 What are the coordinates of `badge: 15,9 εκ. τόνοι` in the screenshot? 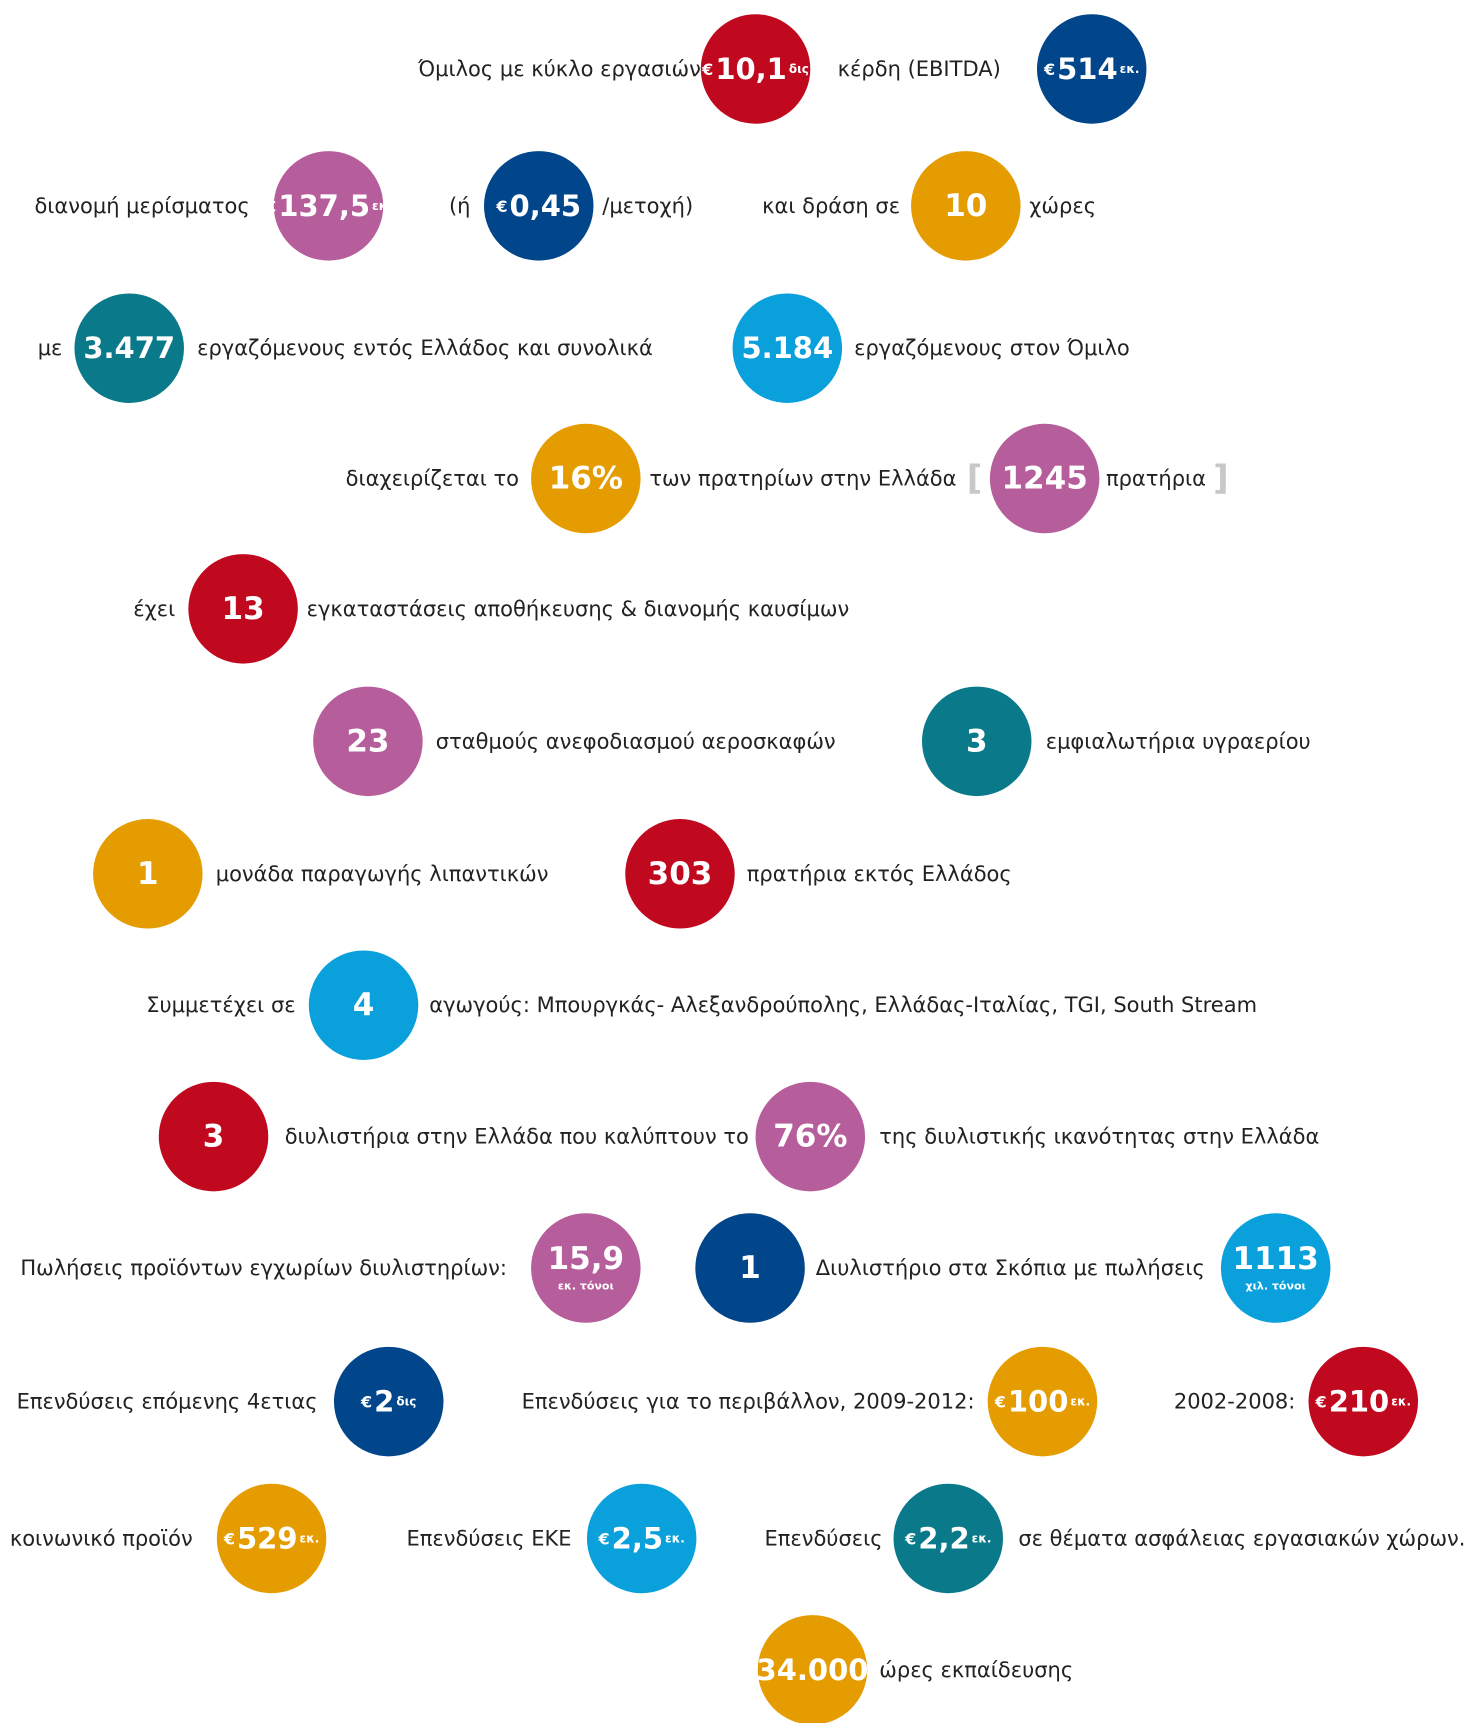 It's located at (586, 1268).